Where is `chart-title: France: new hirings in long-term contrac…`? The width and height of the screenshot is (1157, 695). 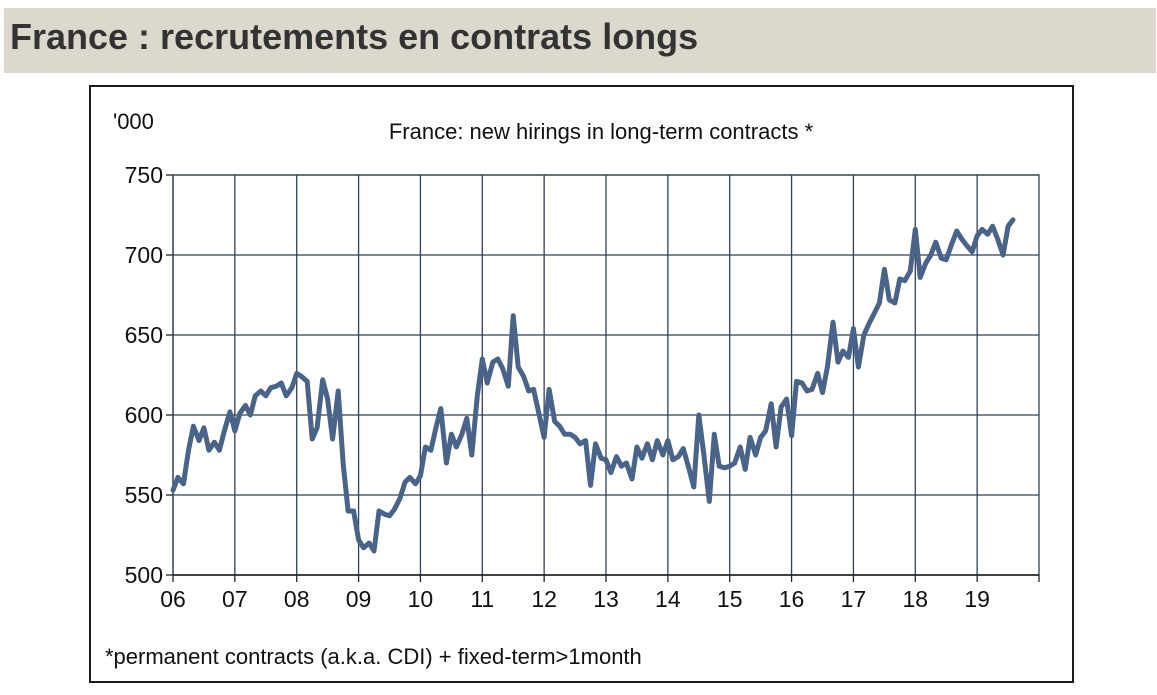
chart-title: France: new hirings in long-term contrac… is located at coordinates (601, 131).